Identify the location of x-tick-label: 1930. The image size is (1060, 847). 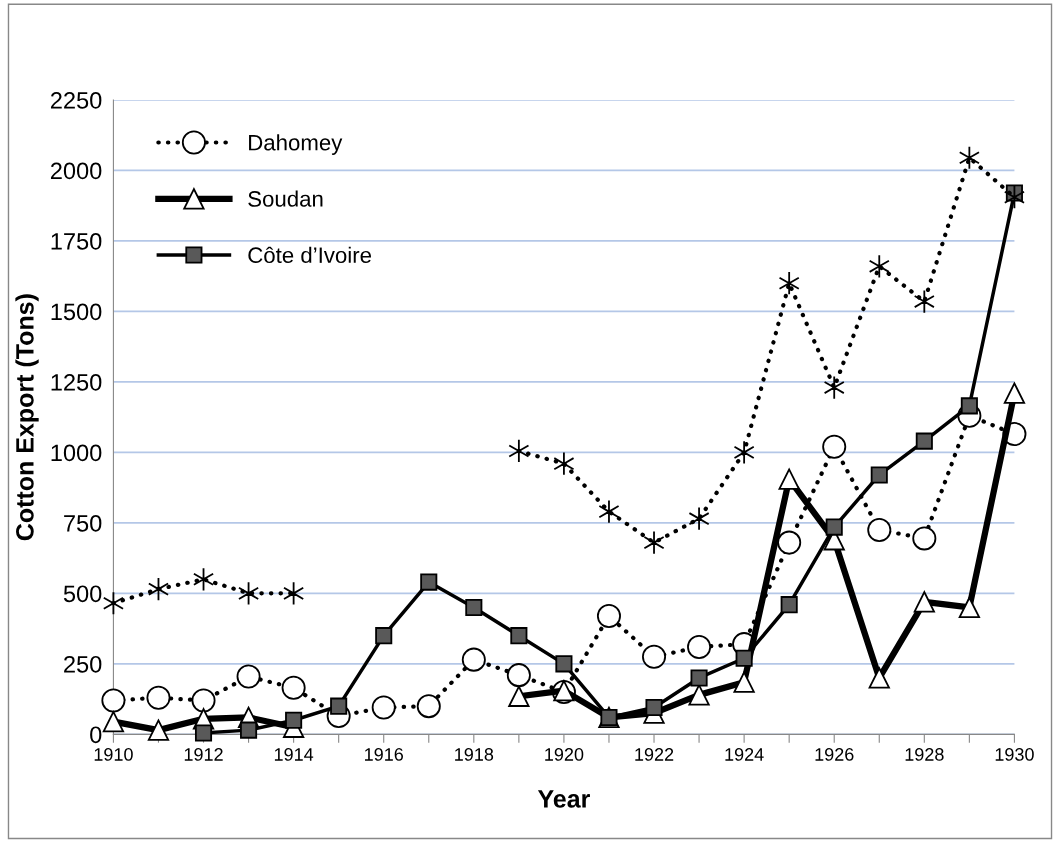
(1014, 754).